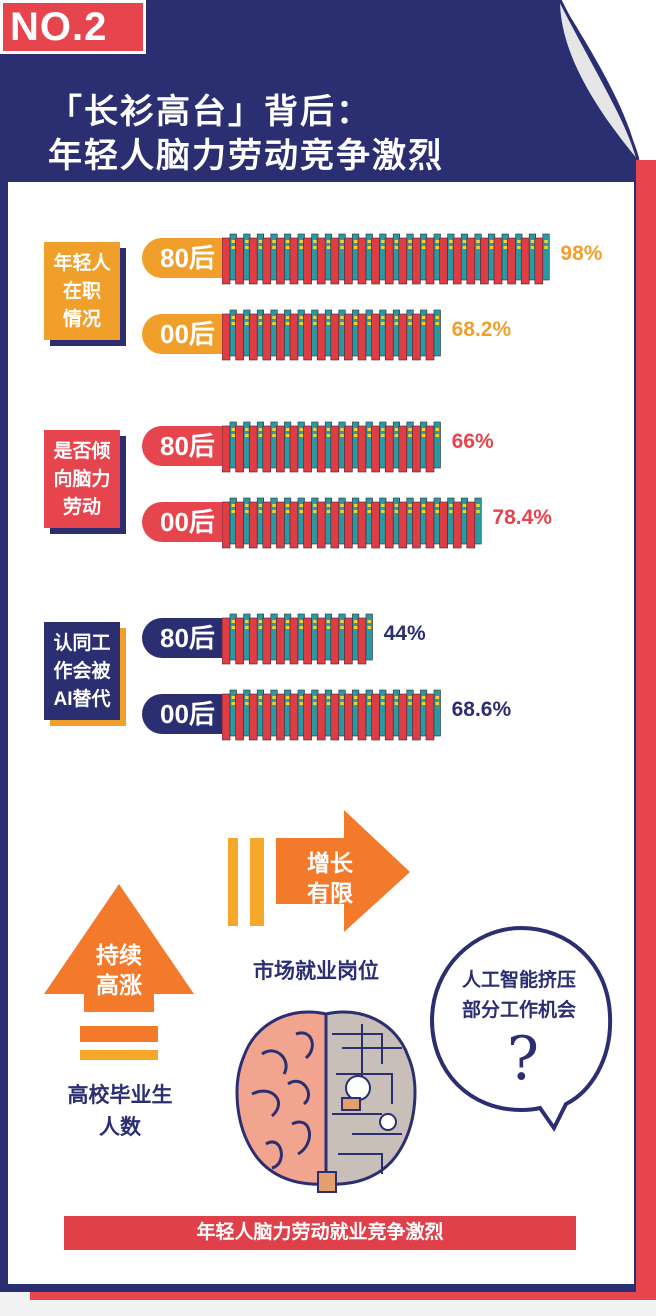 Image resolution: width=656 pixels, height=1316 pixels. Describe the element at coordinates (607, 80) in the screenshot. I see `page-curl-decoration` at that location.